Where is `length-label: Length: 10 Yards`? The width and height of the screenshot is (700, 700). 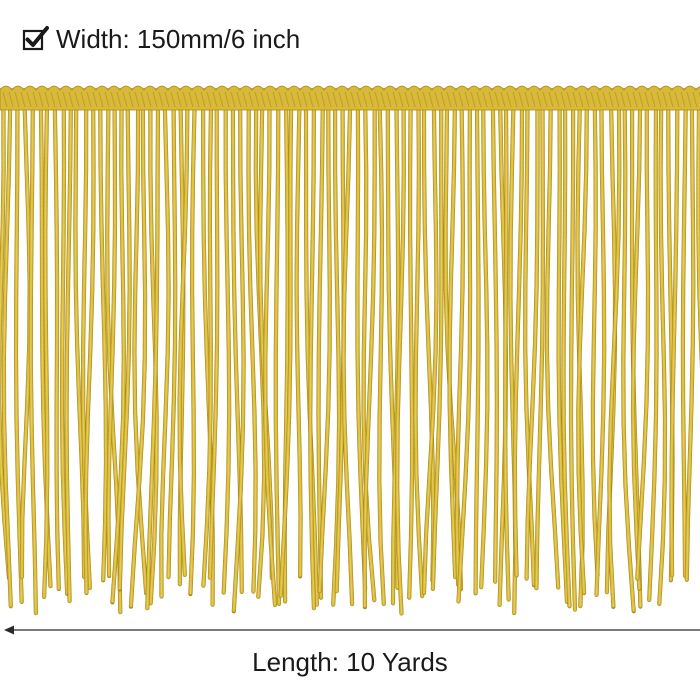 length-label: Length: 10 Yards is located at coordinates (350, 662).